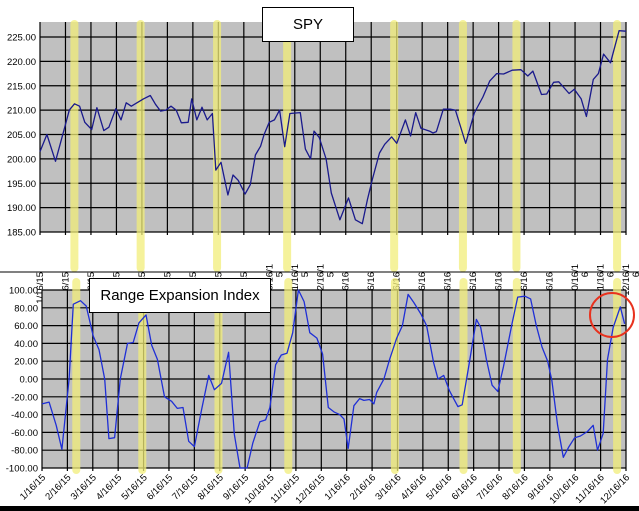 The width and height of the screenshot is (639, 511). Describe the element at coordinates (24, 397) in the screenshot. I see `y-tick-label: -20.00` at that location.